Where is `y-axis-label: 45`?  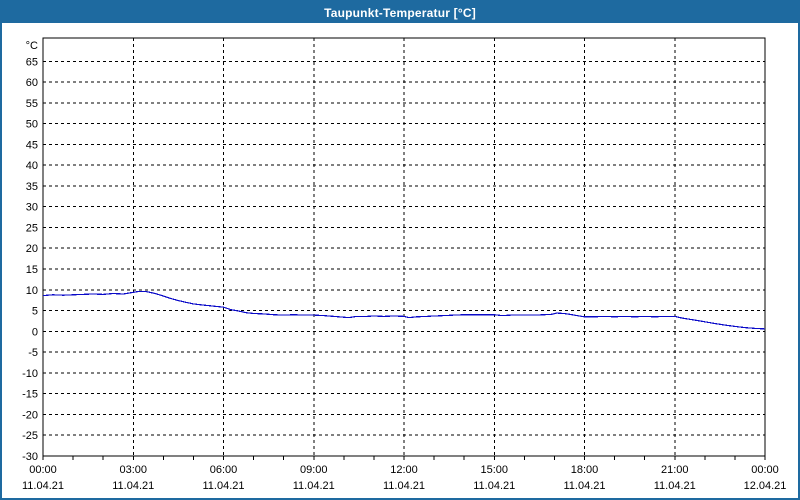
y-axis-label: 45 is located at coordinates (32, 145).